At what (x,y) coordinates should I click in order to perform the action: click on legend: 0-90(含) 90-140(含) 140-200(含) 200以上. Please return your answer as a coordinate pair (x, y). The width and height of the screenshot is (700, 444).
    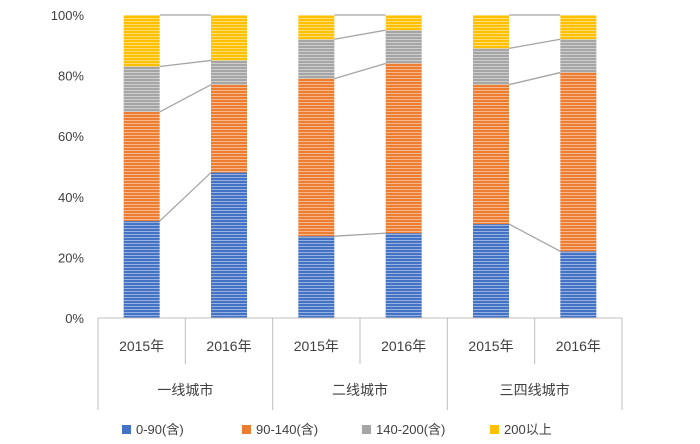
    Looking at the image, I should click on (337, 429).